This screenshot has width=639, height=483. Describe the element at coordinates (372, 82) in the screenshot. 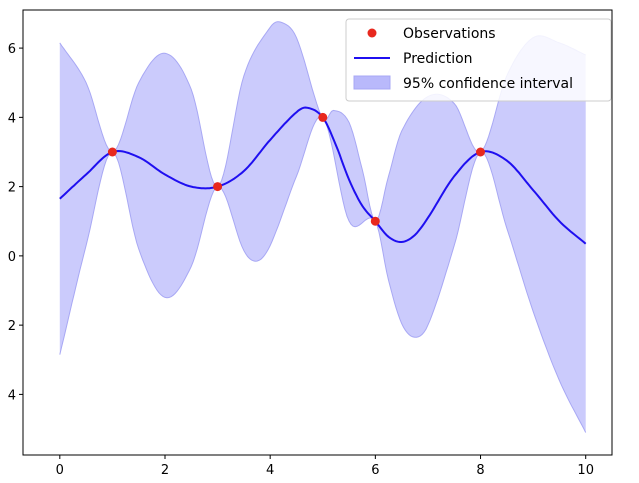

I see `legend-confidence-interval-patch` at that location.